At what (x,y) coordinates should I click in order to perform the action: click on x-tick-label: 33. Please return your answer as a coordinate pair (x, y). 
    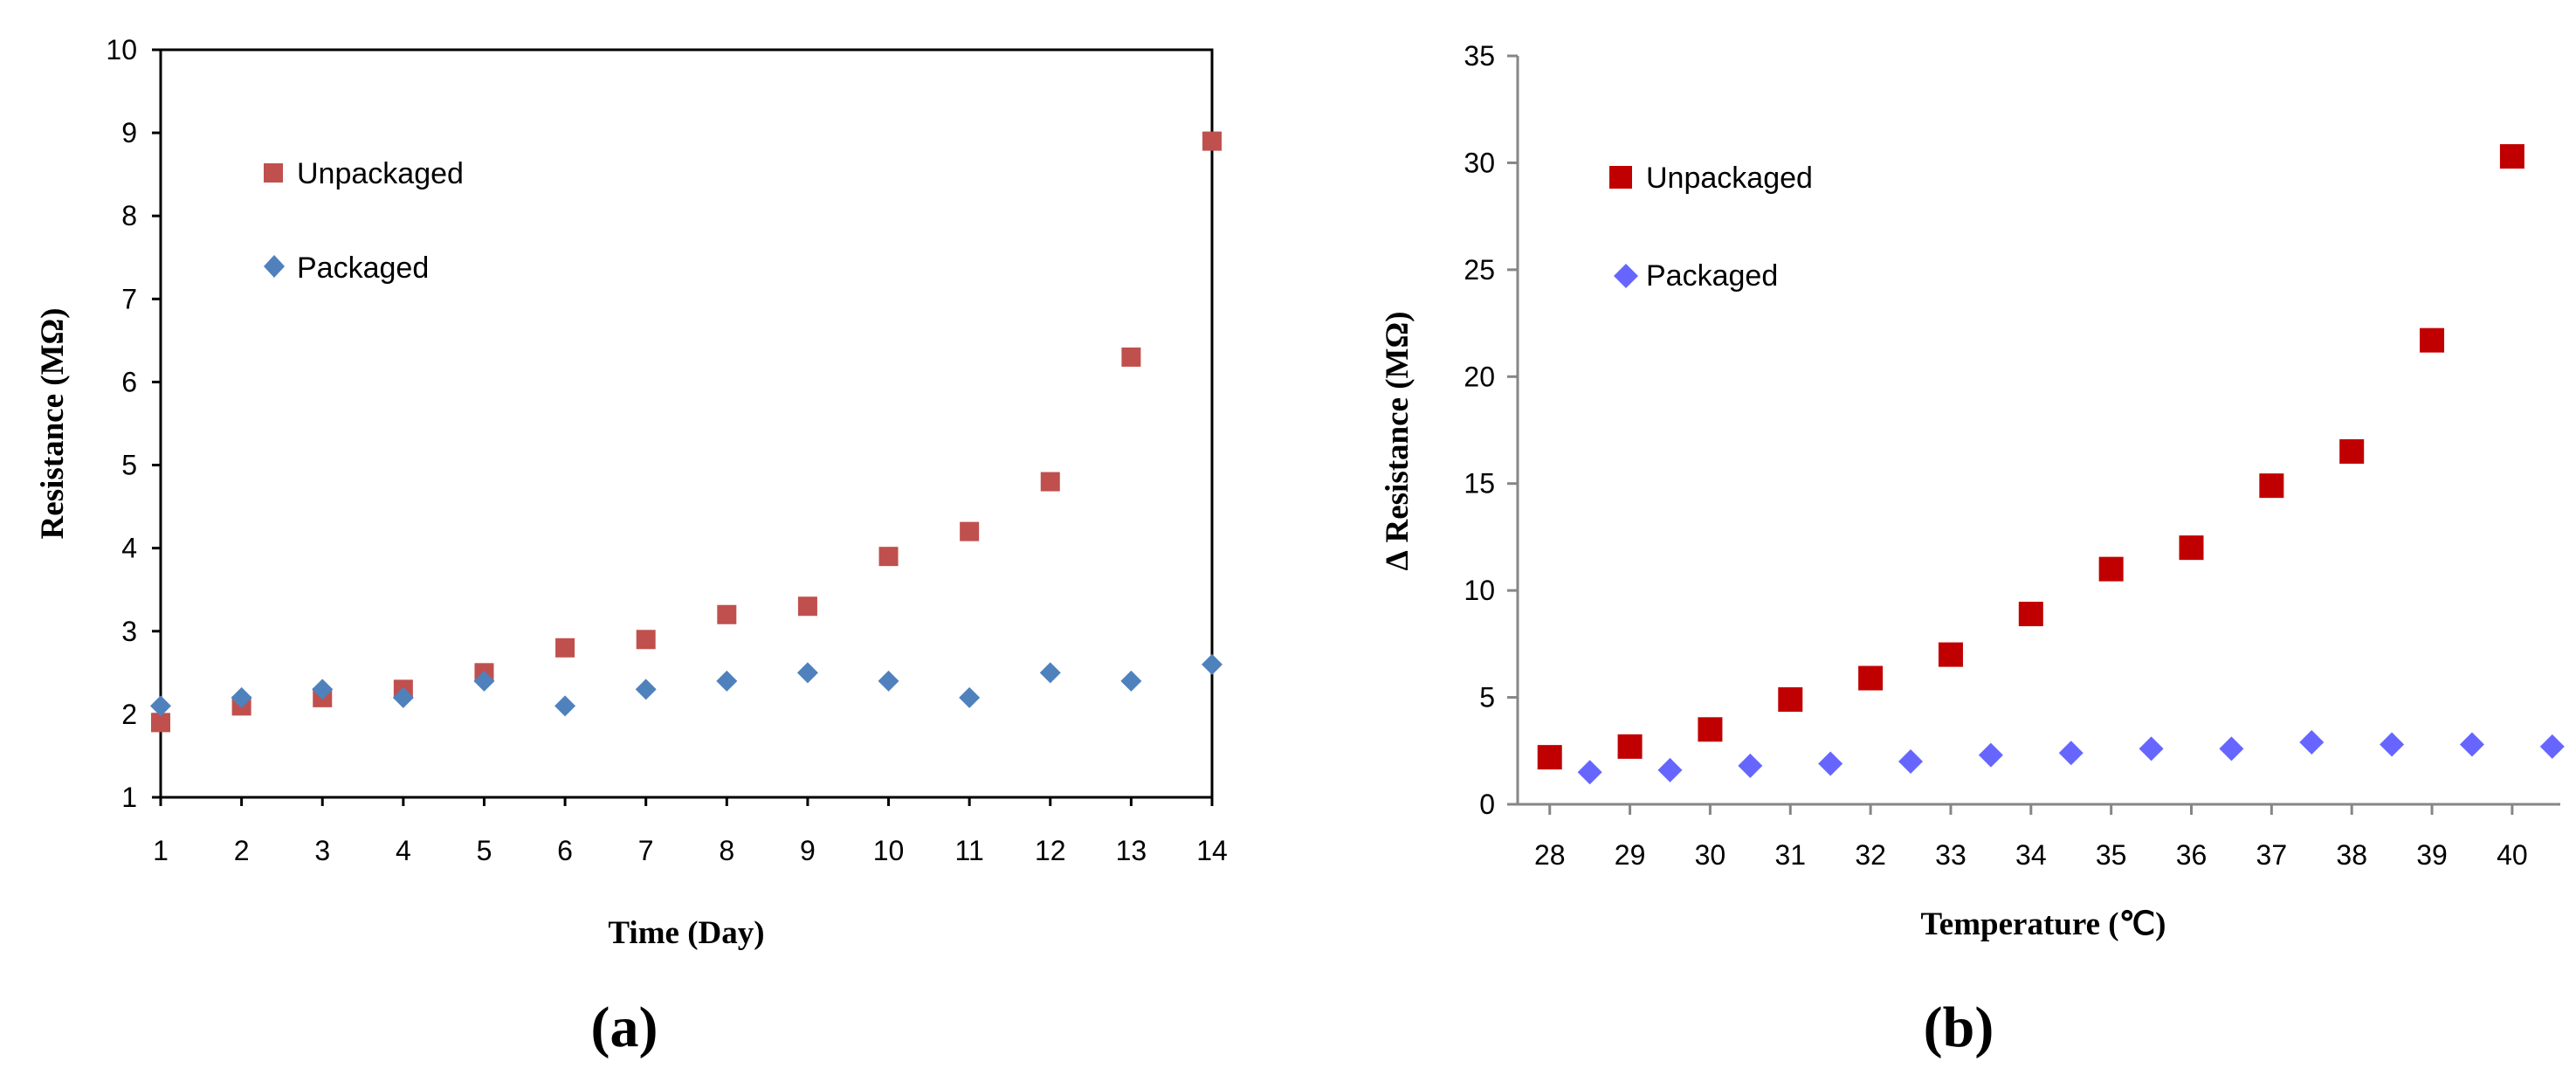
    Looking at the image, I should click on (1950, 855).